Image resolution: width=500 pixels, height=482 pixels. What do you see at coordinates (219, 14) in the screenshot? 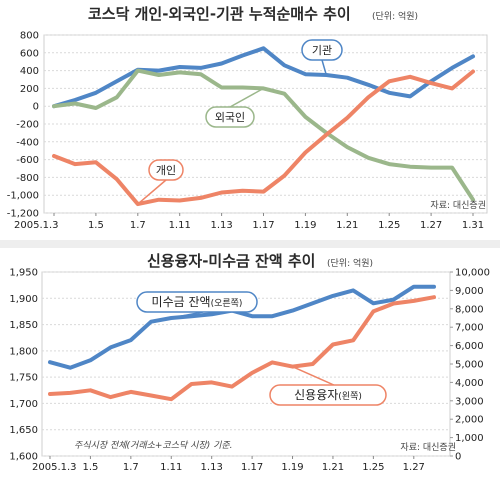
I see `chart1-title: 코스닥 개인-외국인-기관 누적순매수 추이` at bounding box center [219, 14].